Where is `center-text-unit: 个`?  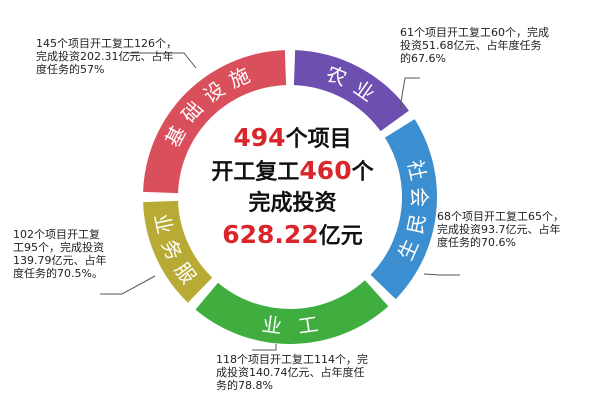 center-text-unit: 个 is located at coordinates (362, 172).